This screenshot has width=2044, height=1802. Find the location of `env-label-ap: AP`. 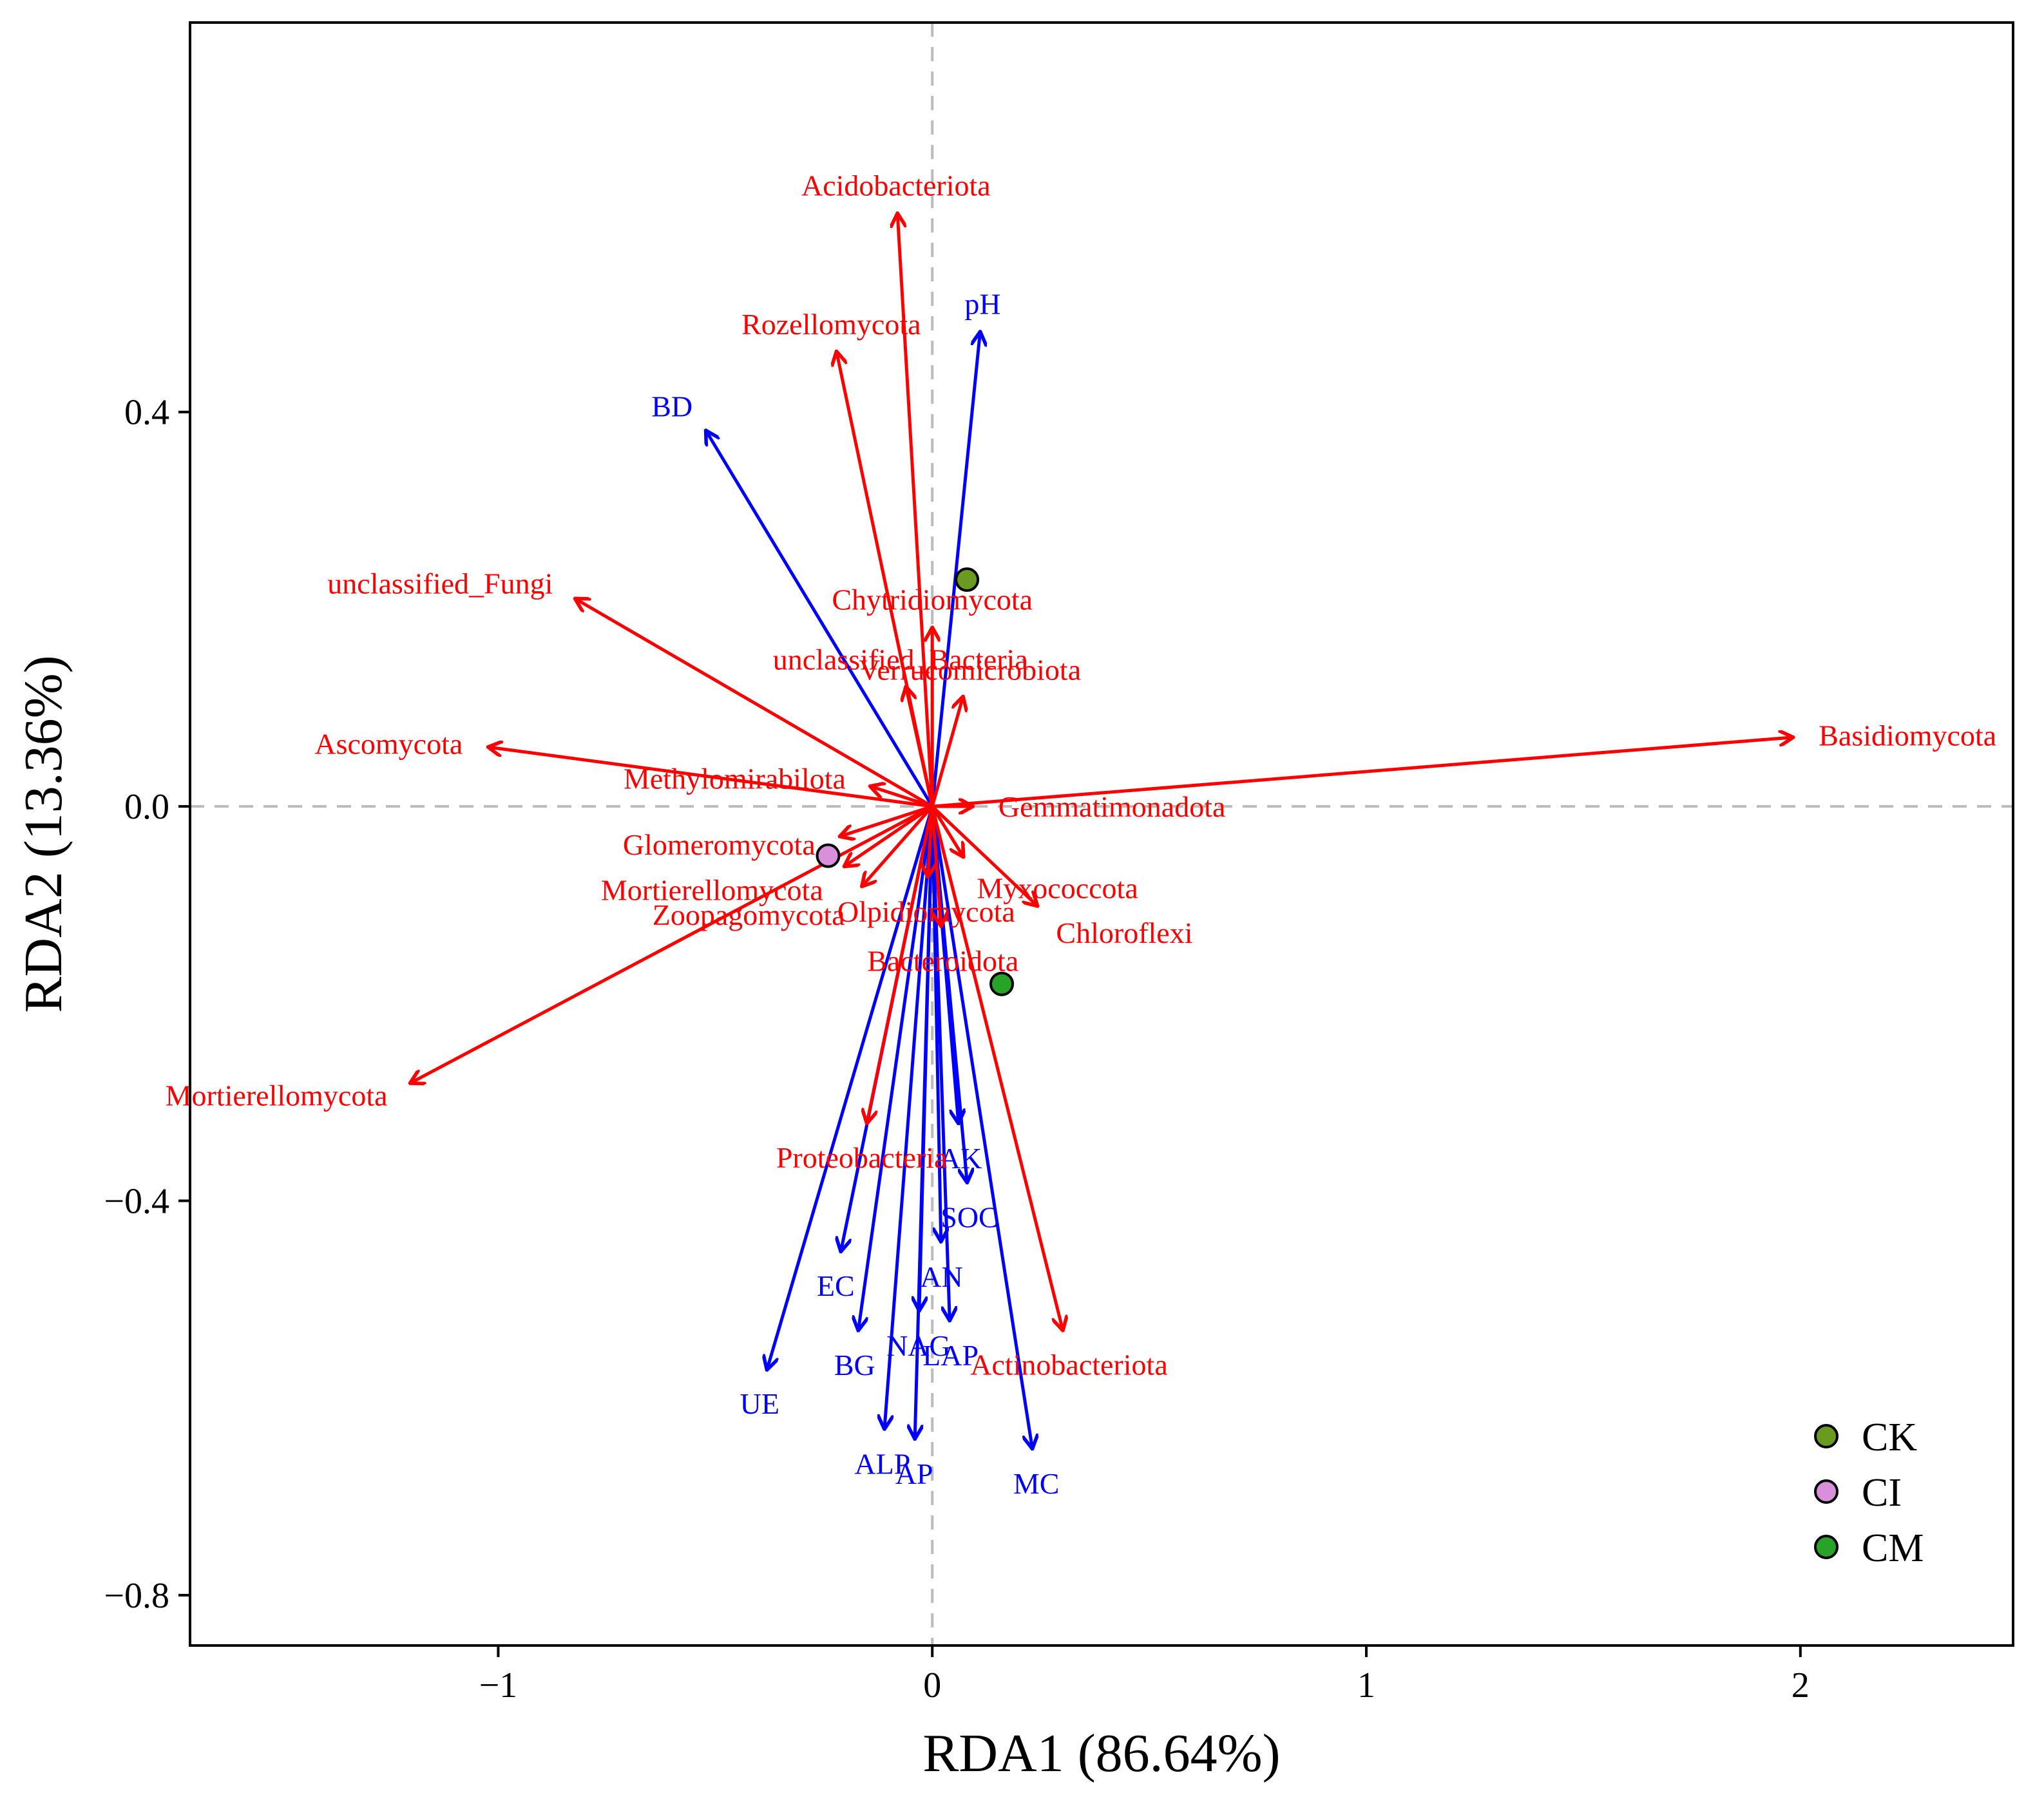

env-label-ap: AP is located at coordinates (914, 1473).